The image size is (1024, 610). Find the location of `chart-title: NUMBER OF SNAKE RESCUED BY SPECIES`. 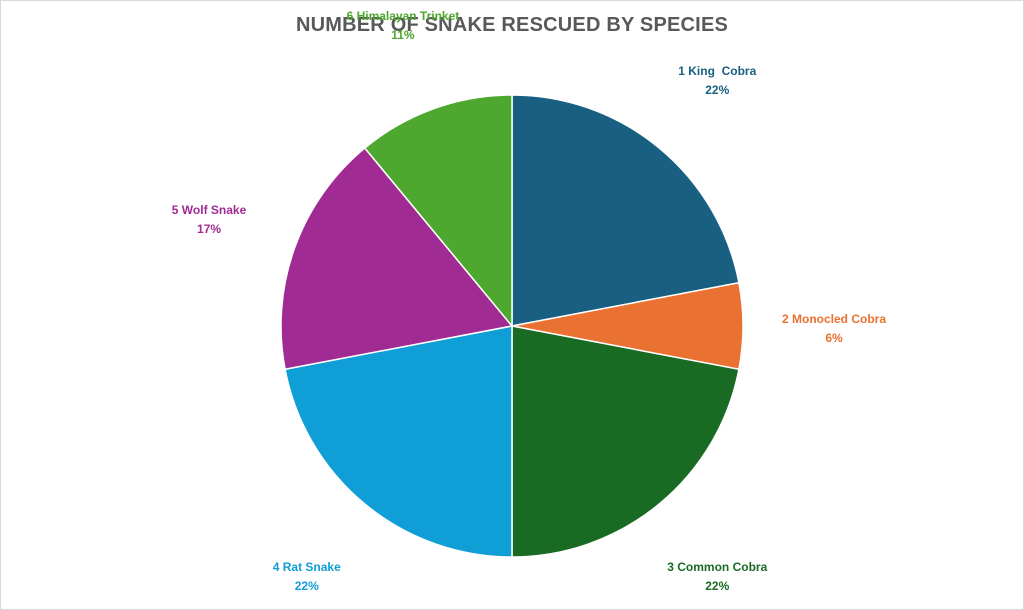

chart-title: NUMBER OF SNAKE RESCUED BY SPECIES is located at coordinates (512, 25).